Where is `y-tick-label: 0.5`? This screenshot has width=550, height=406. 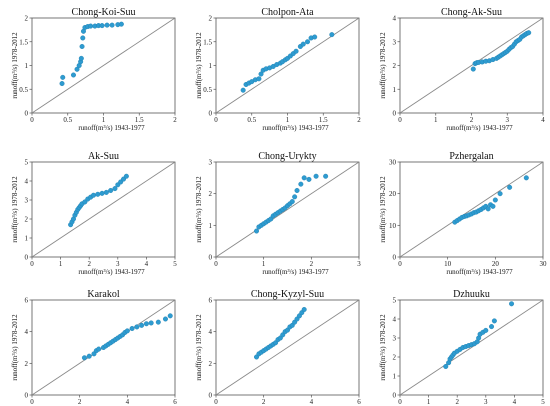
y-tick-label: 0.5 is located at coordinates (23, 90).